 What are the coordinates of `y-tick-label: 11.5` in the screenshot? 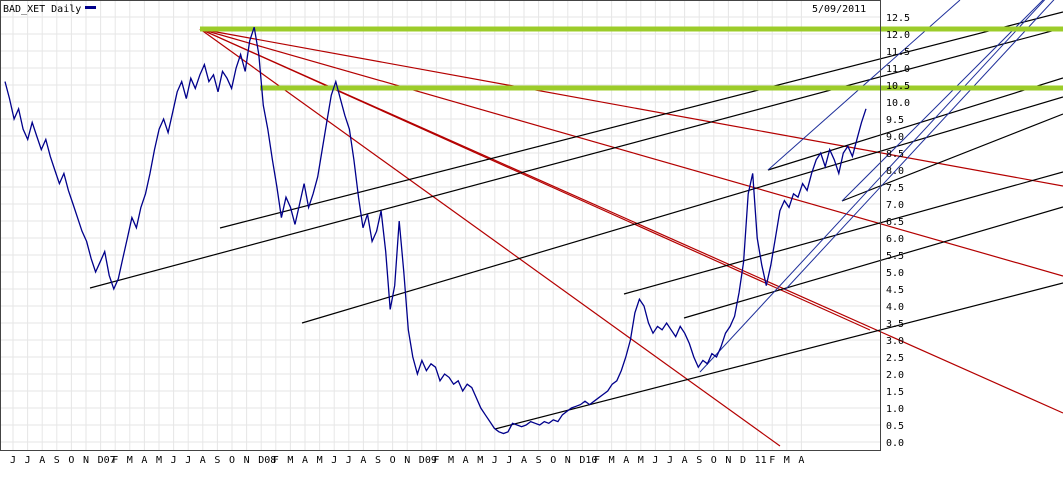 It's located at (898, 52).